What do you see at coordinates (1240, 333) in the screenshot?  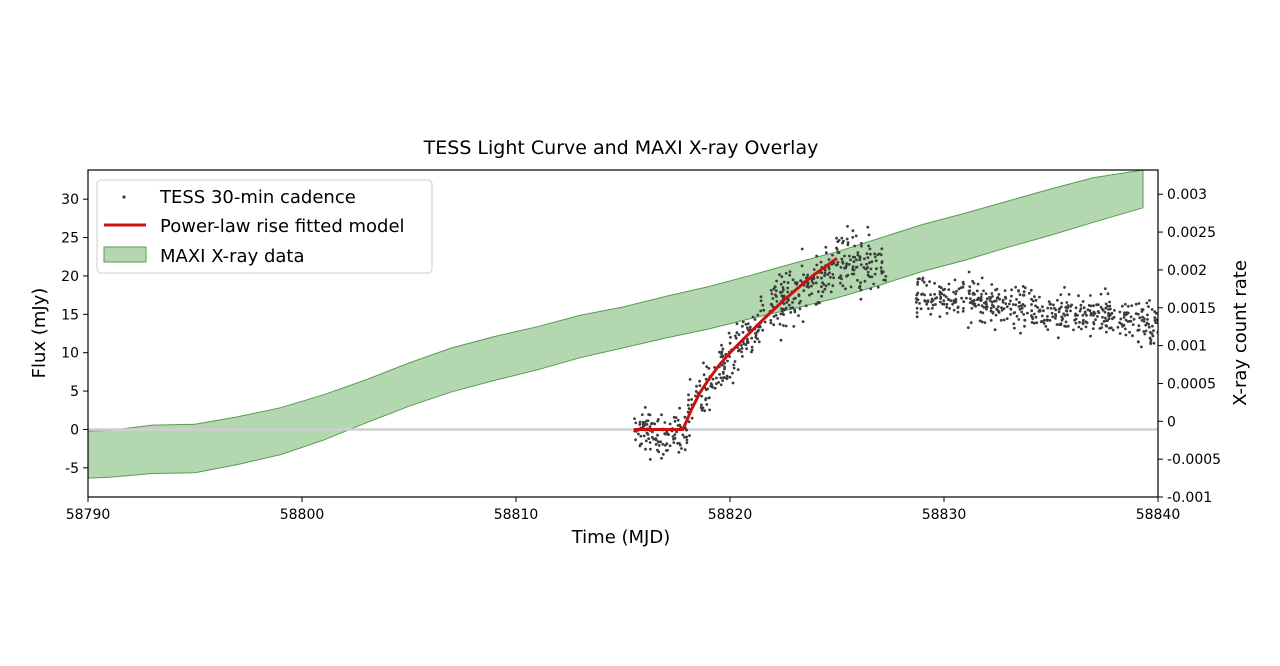 I see `y2-axis-label: X-ray count rate` at bounding box center [1240, 333].